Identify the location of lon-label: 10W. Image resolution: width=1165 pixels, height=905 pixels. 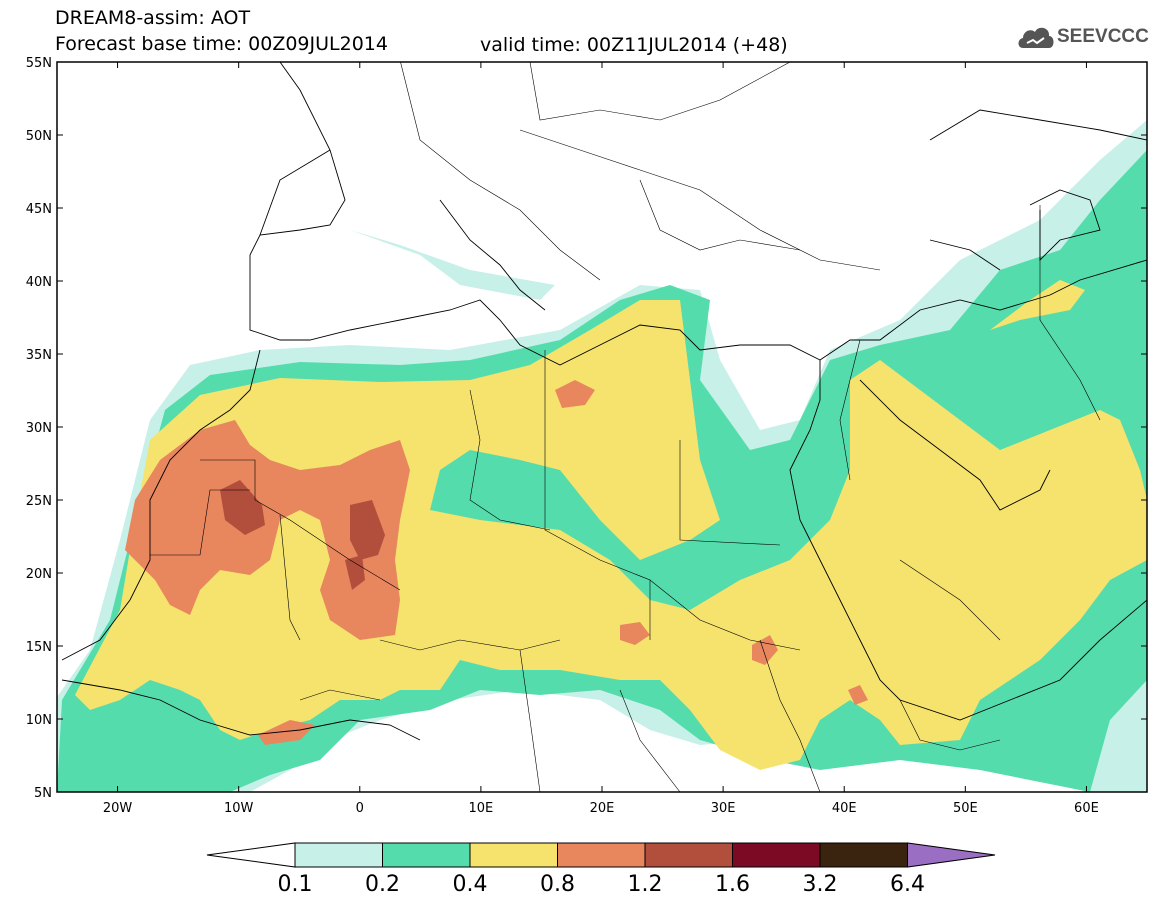
(239, 808).